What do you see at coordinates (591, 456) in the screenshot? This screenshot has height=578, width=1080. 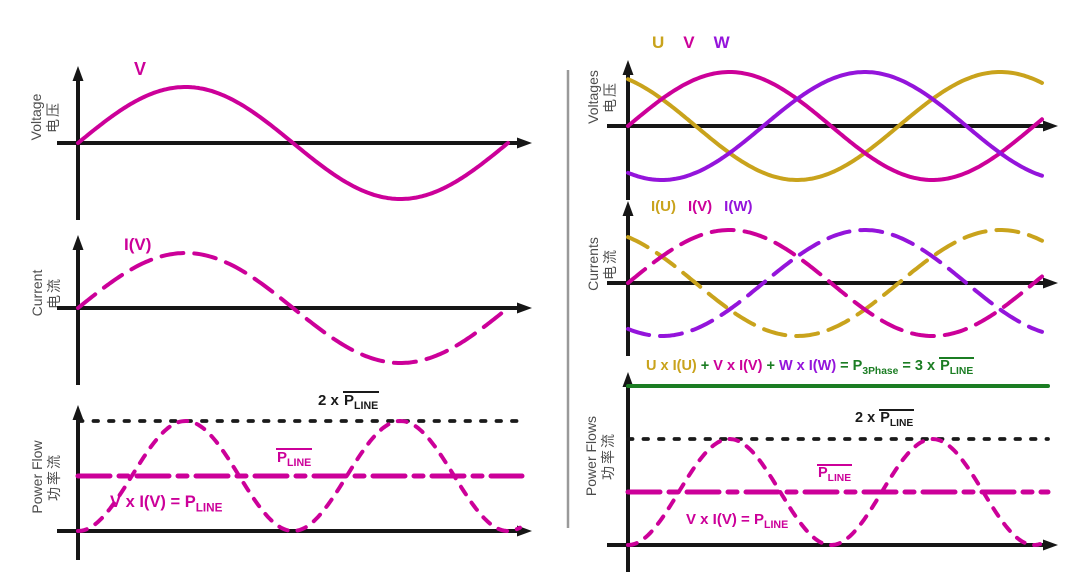 I see `axis-label-en: Power Flows` at bounding box center [591, 456].